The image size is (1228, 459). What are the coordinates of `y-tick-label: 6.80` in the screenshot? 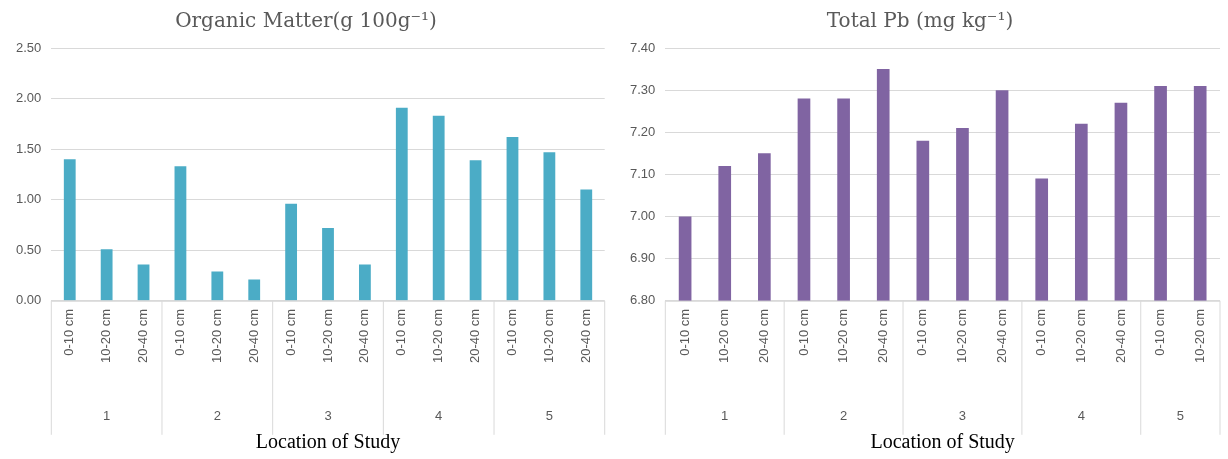 It's located at (642, 300).